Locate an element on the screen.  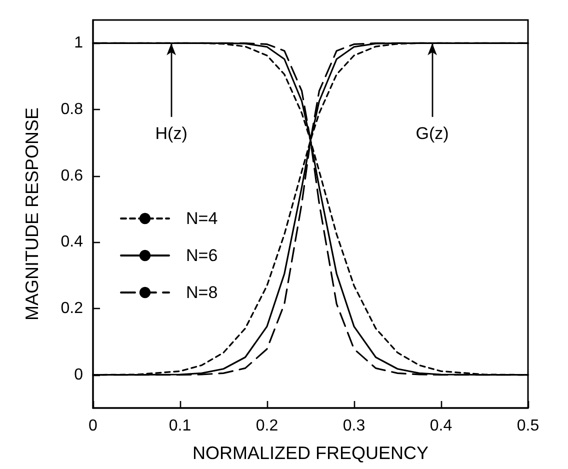
y-tick-label: 0.4 is located at coordinates (72, 242).